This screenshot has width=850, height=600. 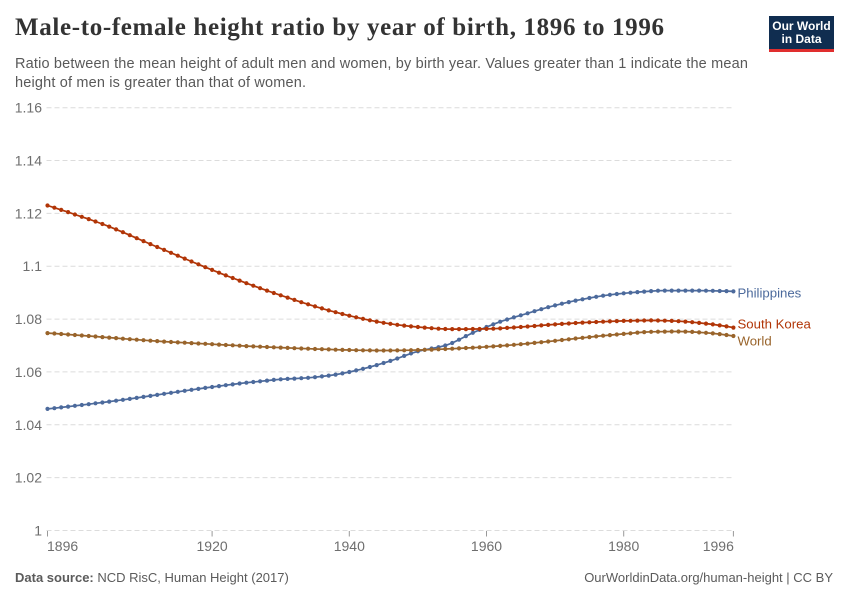 What do you see at coordinates (770, 293) in the screenshot?
I see `svg-text: Philippines` at bounding box center [770, 293].